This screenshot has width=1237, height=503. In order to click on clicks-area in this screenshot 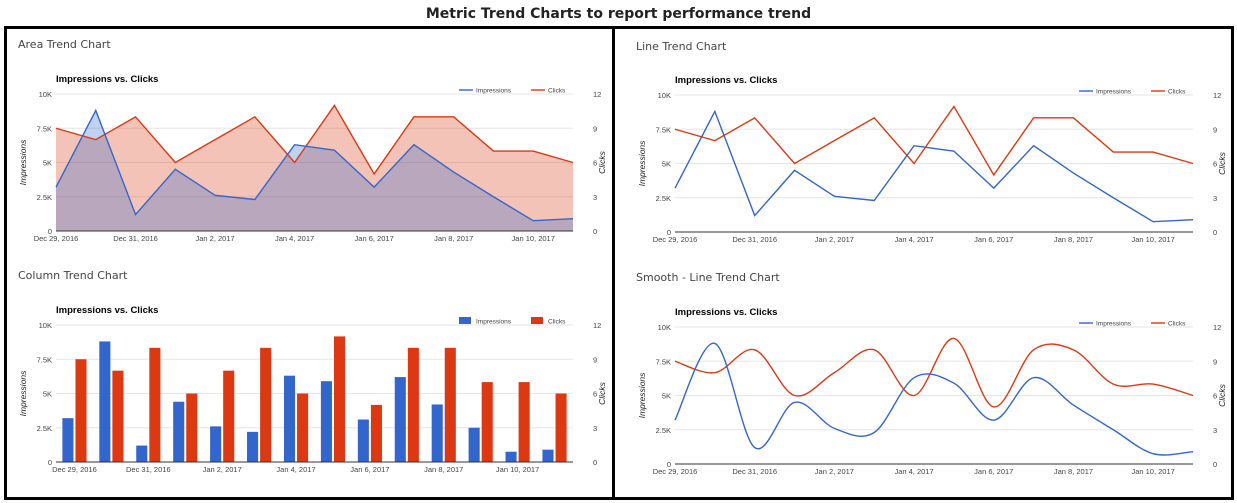, I will do `click(314, 168)`.